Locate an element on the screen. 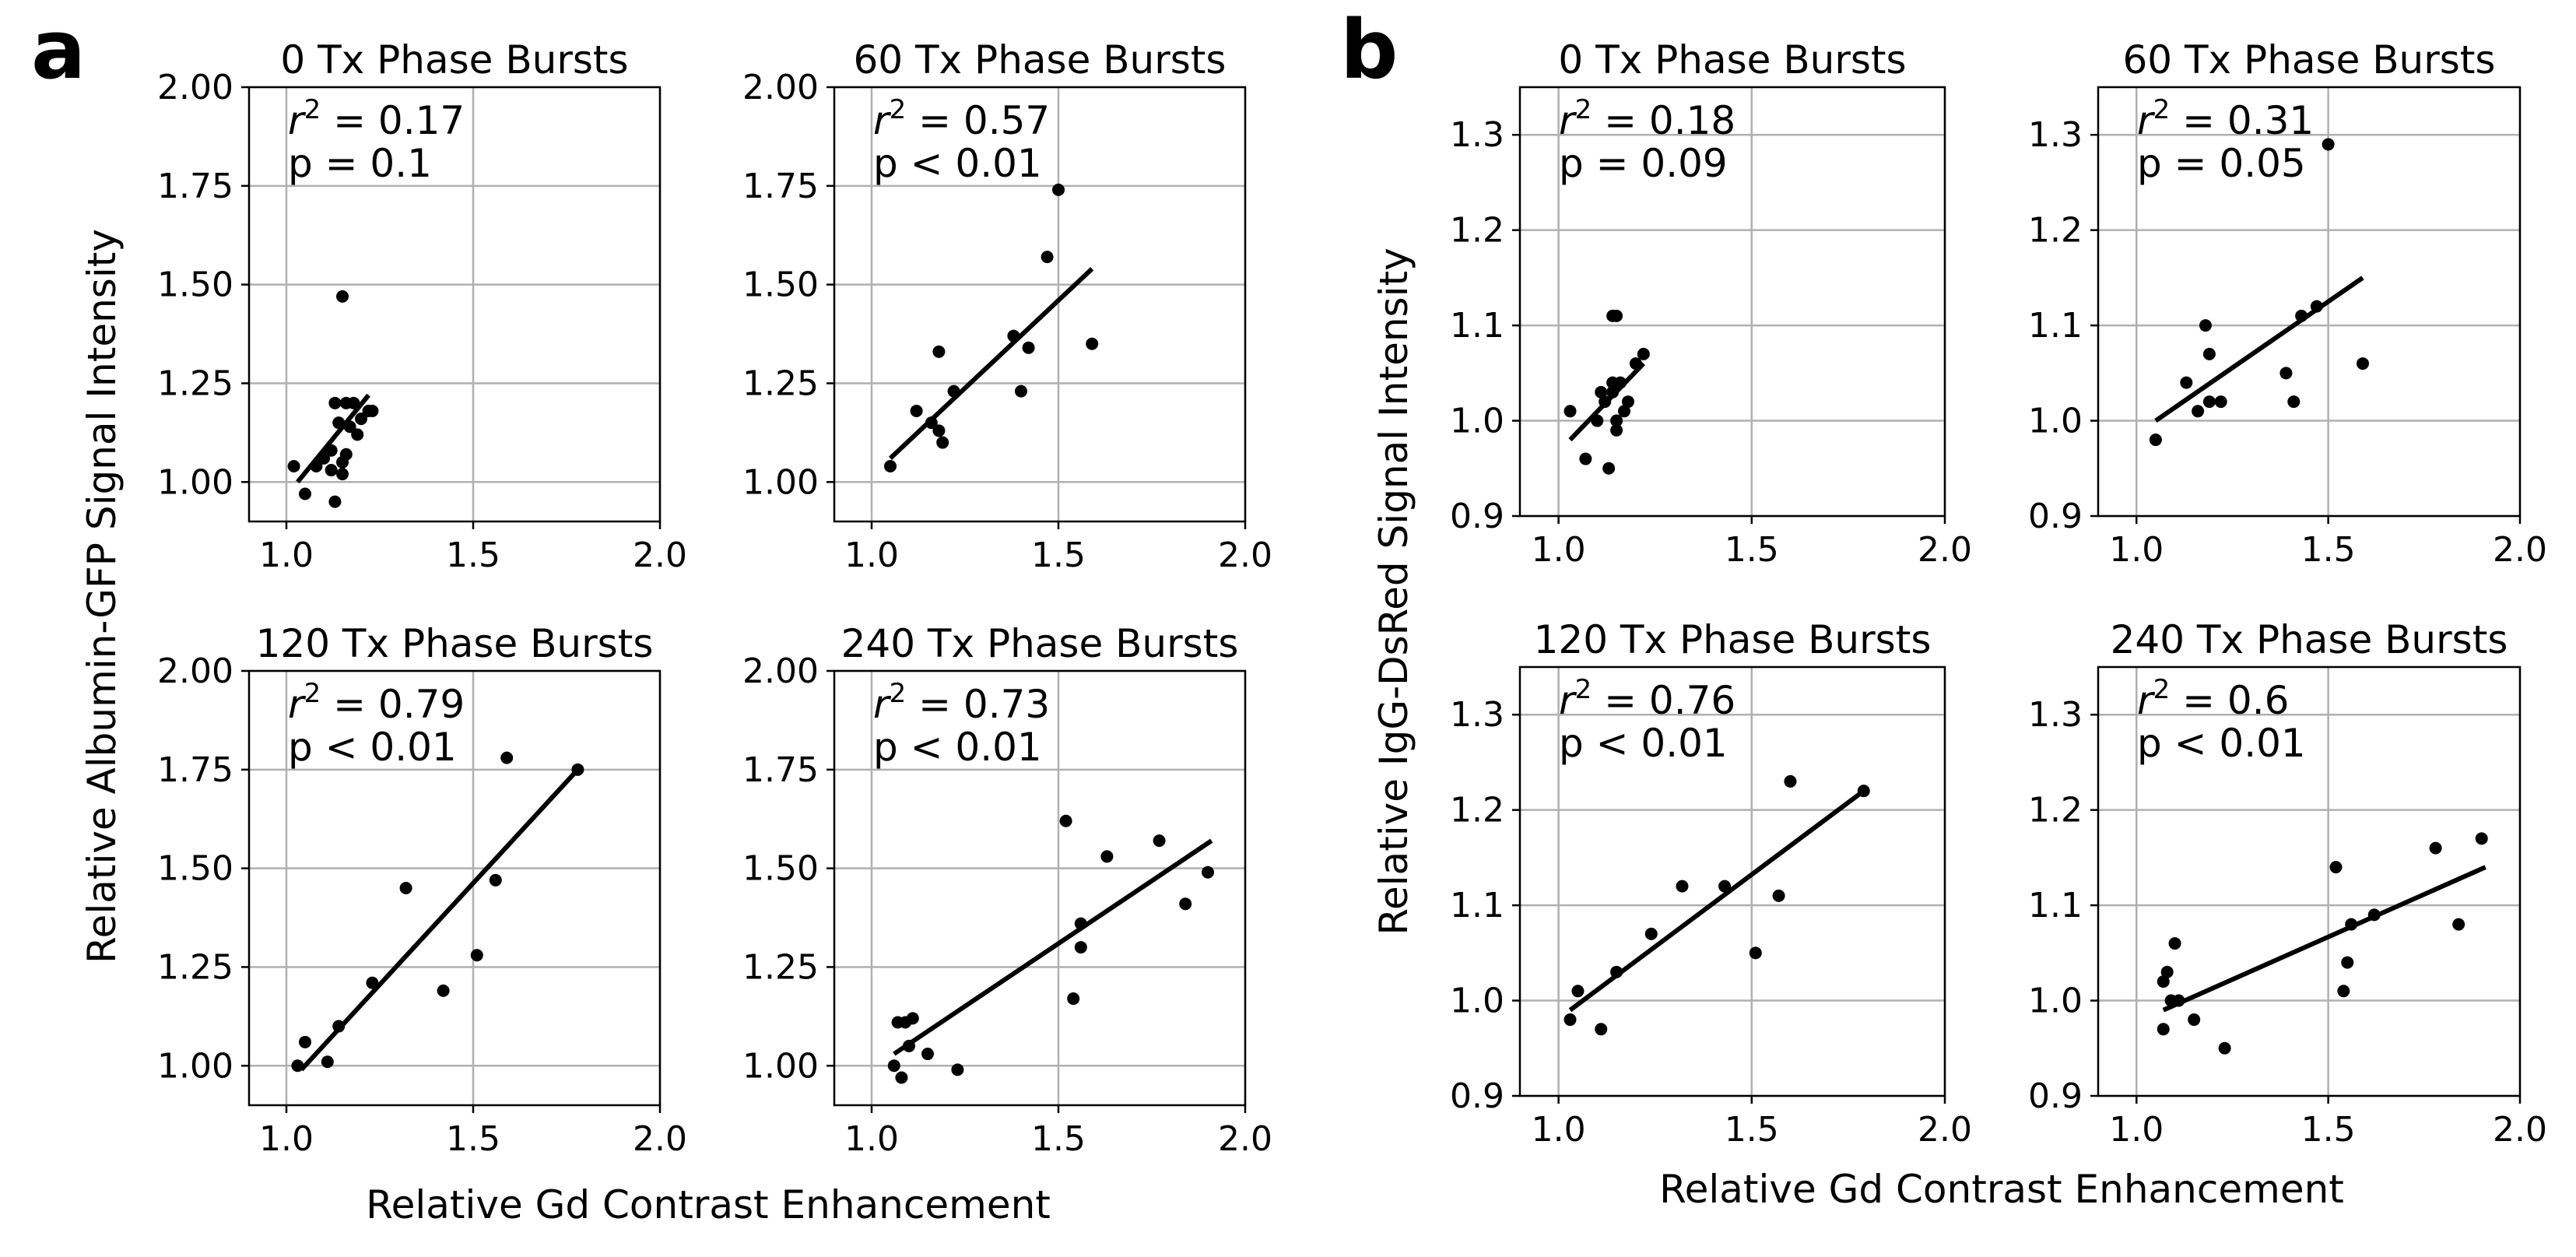 The image size is (2576, 1257). x-axis-label-a: Relative Gd Contrast Enhancement is located at coordinates (709, 1204).